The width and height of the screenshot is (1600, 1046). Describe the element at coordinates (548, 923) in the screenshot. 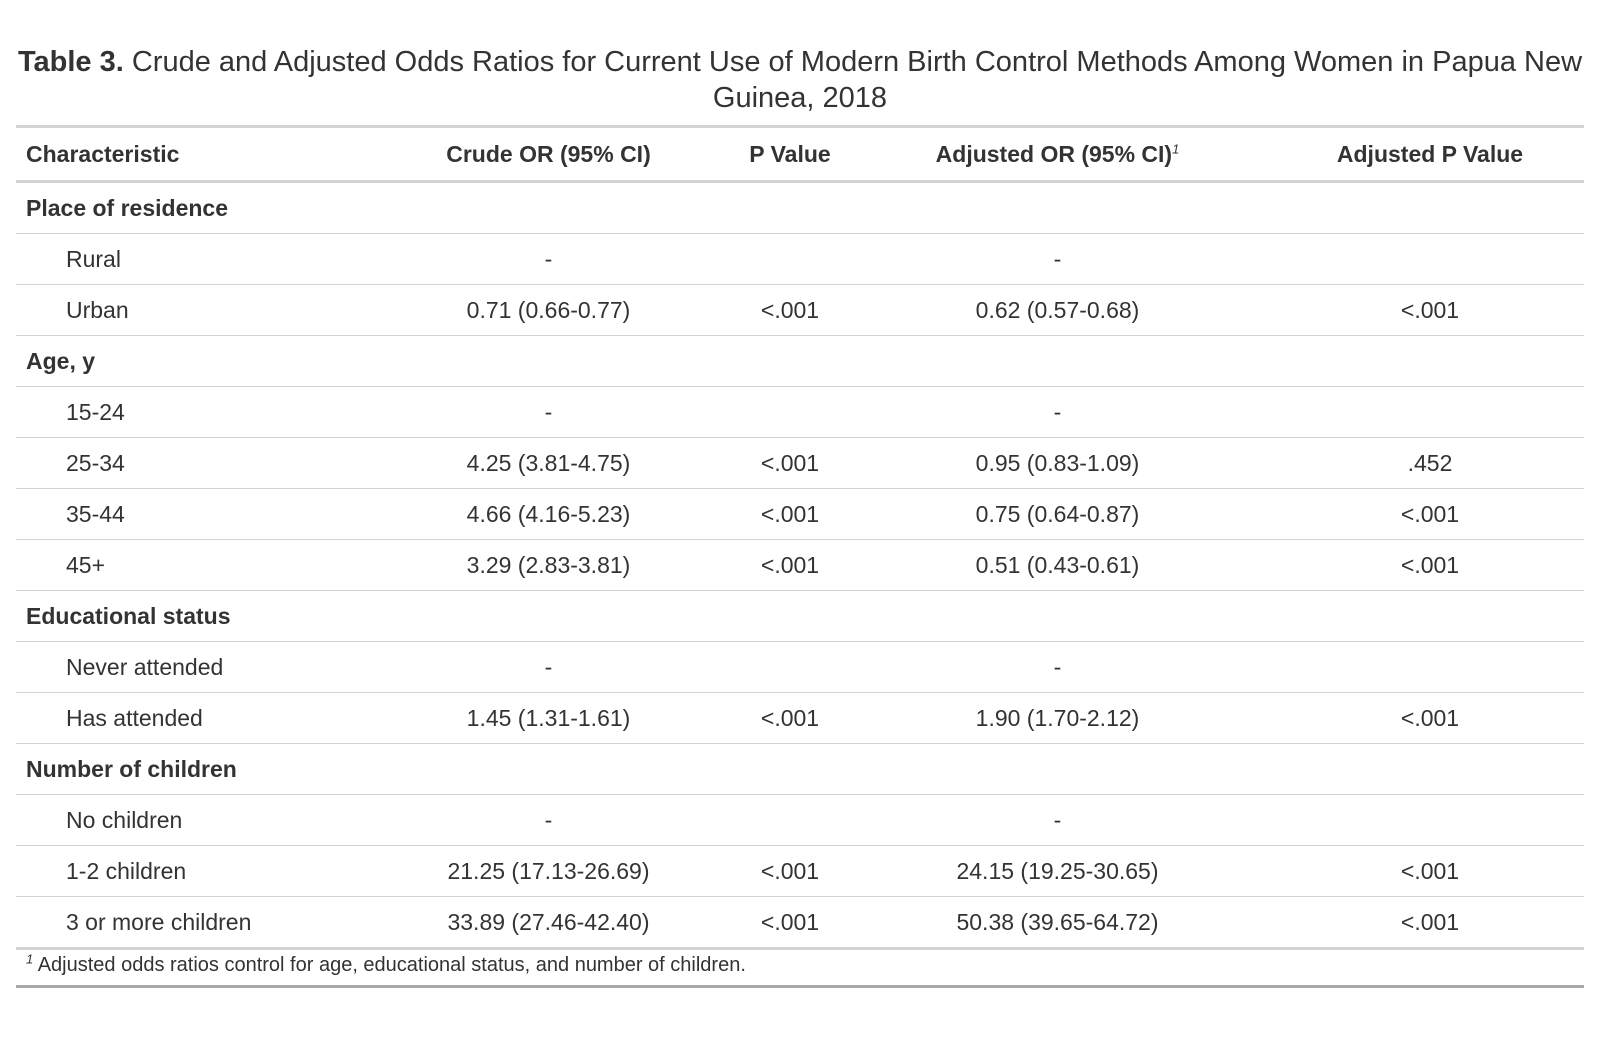

I see `row-crude-or: 33.89 (27.46-42.40)` at that location.